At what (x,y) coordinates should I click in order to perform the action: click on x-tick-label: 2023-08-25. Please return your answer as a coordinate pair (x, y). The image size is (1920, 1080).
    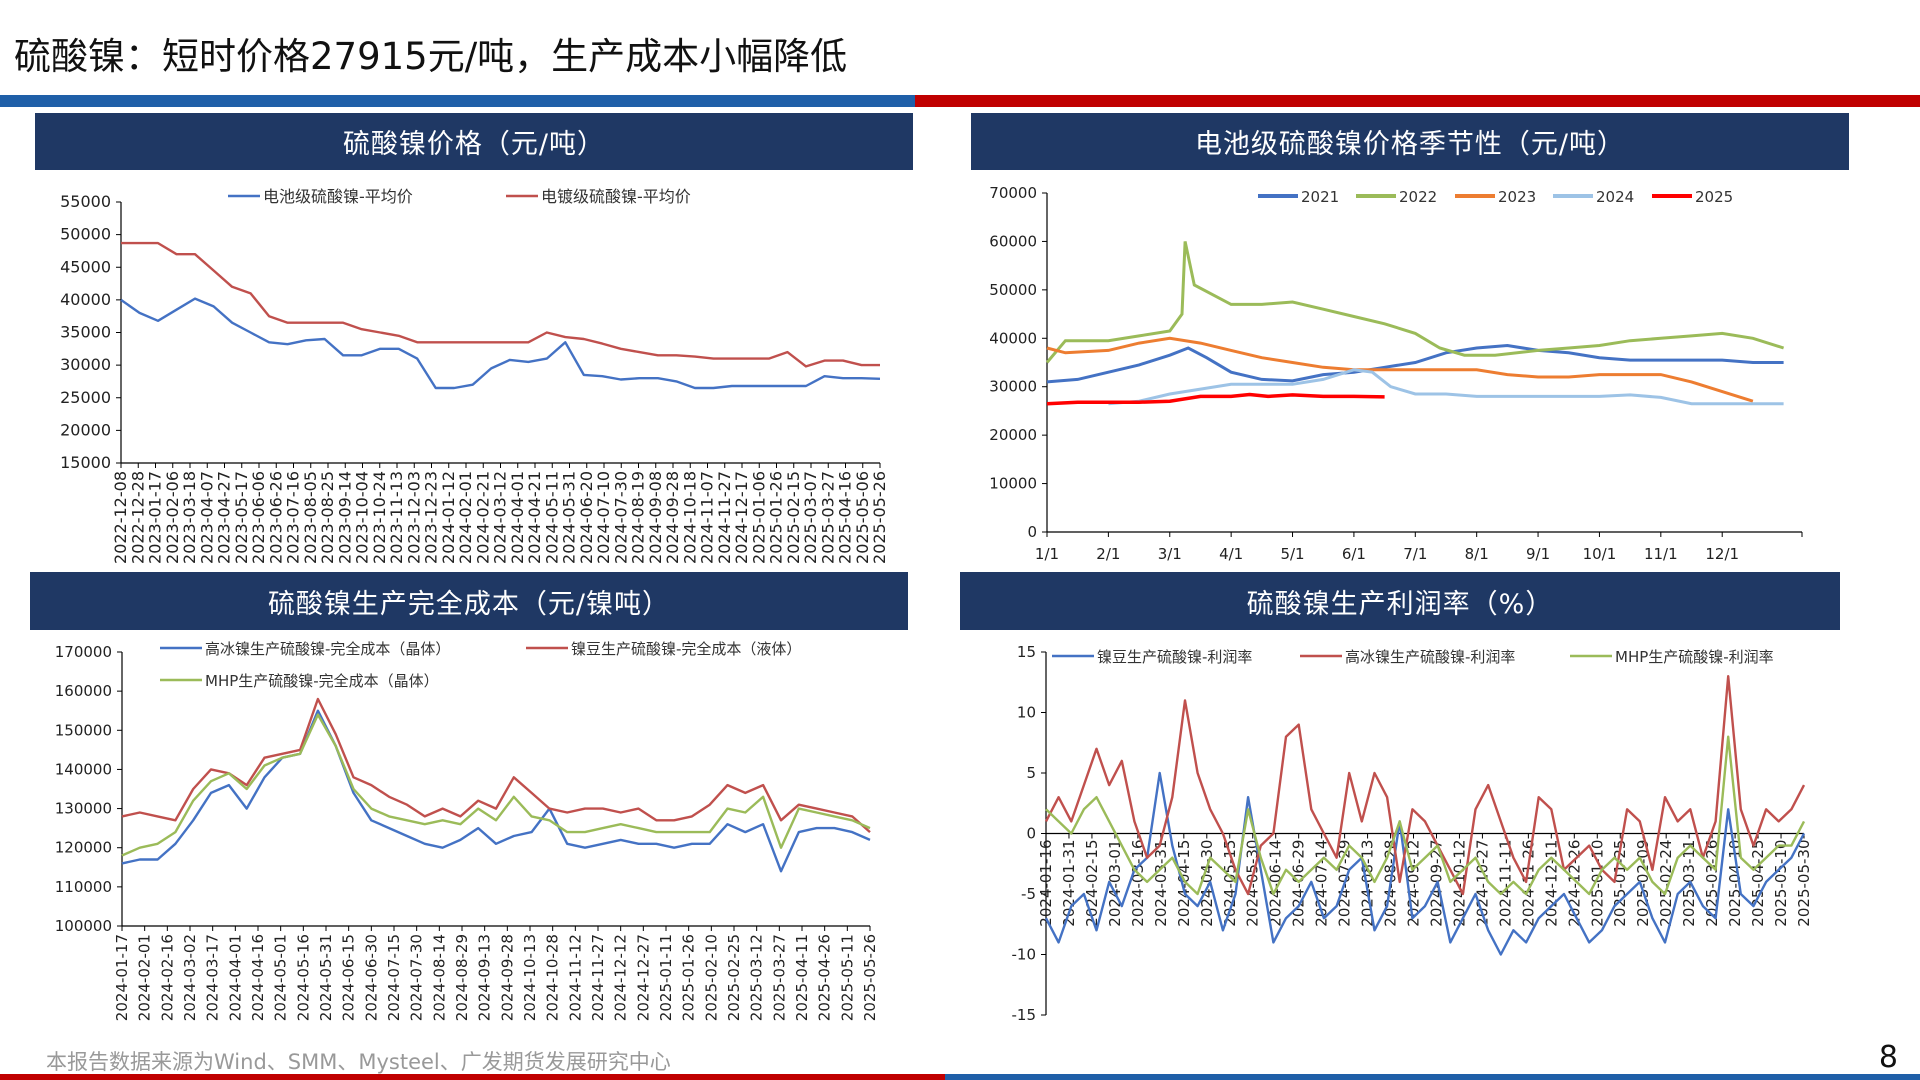
    Looking at the image, I should click on (327, 517).